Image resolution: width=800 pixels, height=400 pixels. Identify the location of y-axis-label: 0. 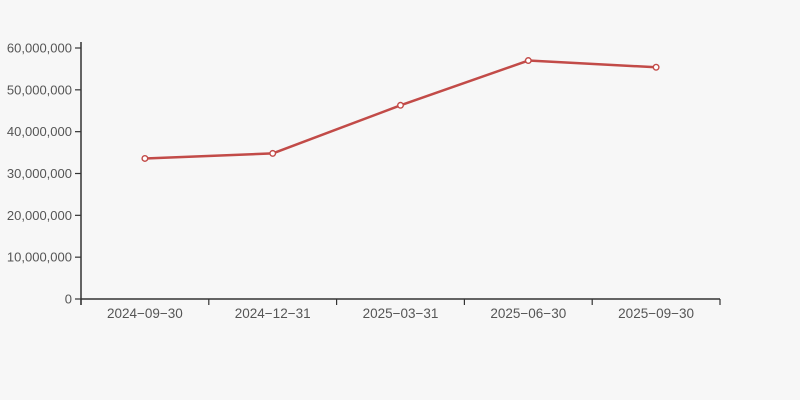
(68, 299).